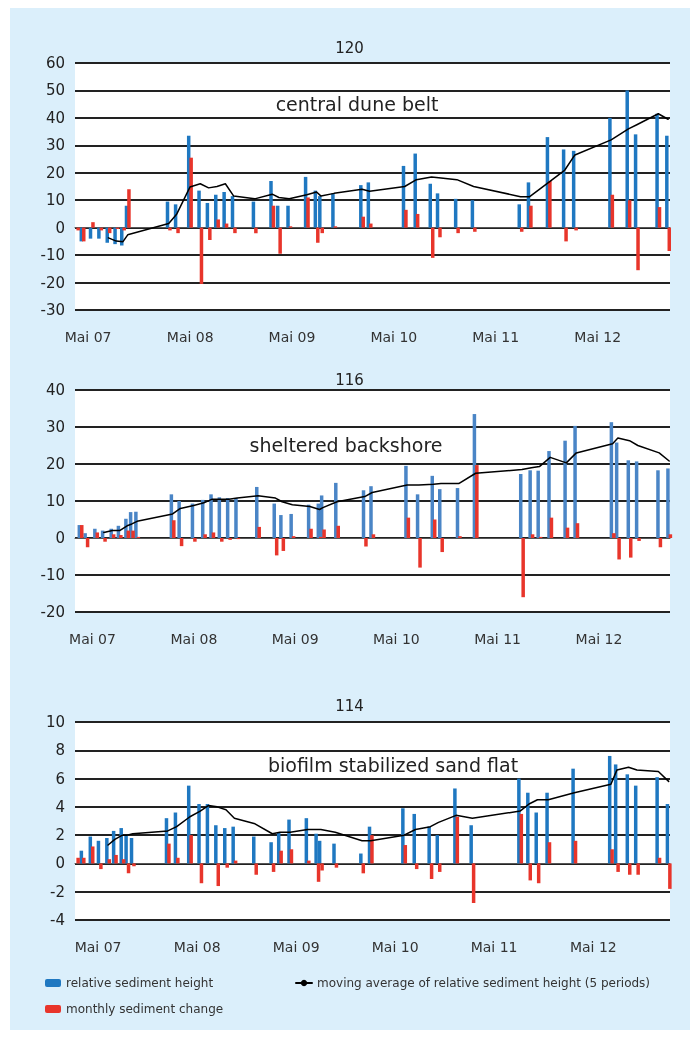 The width and height of the screenshot is (699, 1039). Describe the element at coordinates (60, 538) in the screenshot. I see `y-tick-label: 0` at that location.